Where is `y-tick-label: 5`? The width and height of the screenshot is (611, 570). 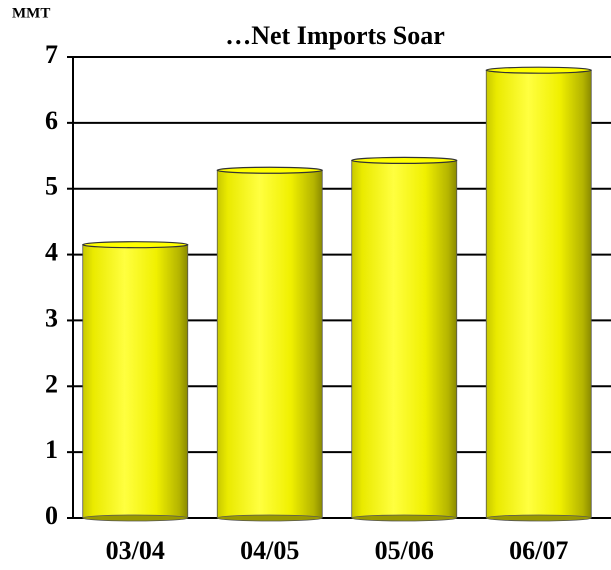 y-tick-label: 5 is located at coordinates (51, 186).